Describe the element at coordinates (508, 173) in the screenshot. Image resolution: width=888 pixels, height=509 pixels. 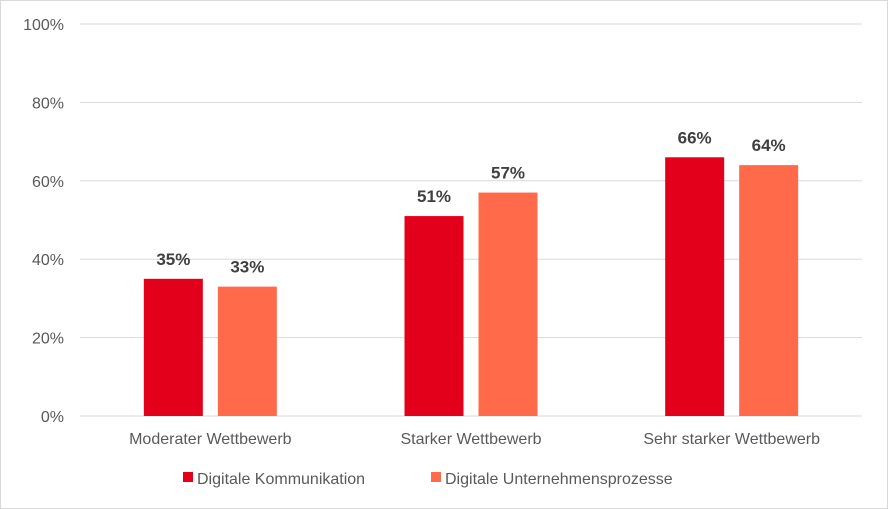
I see `data-label: 57%` at that location.